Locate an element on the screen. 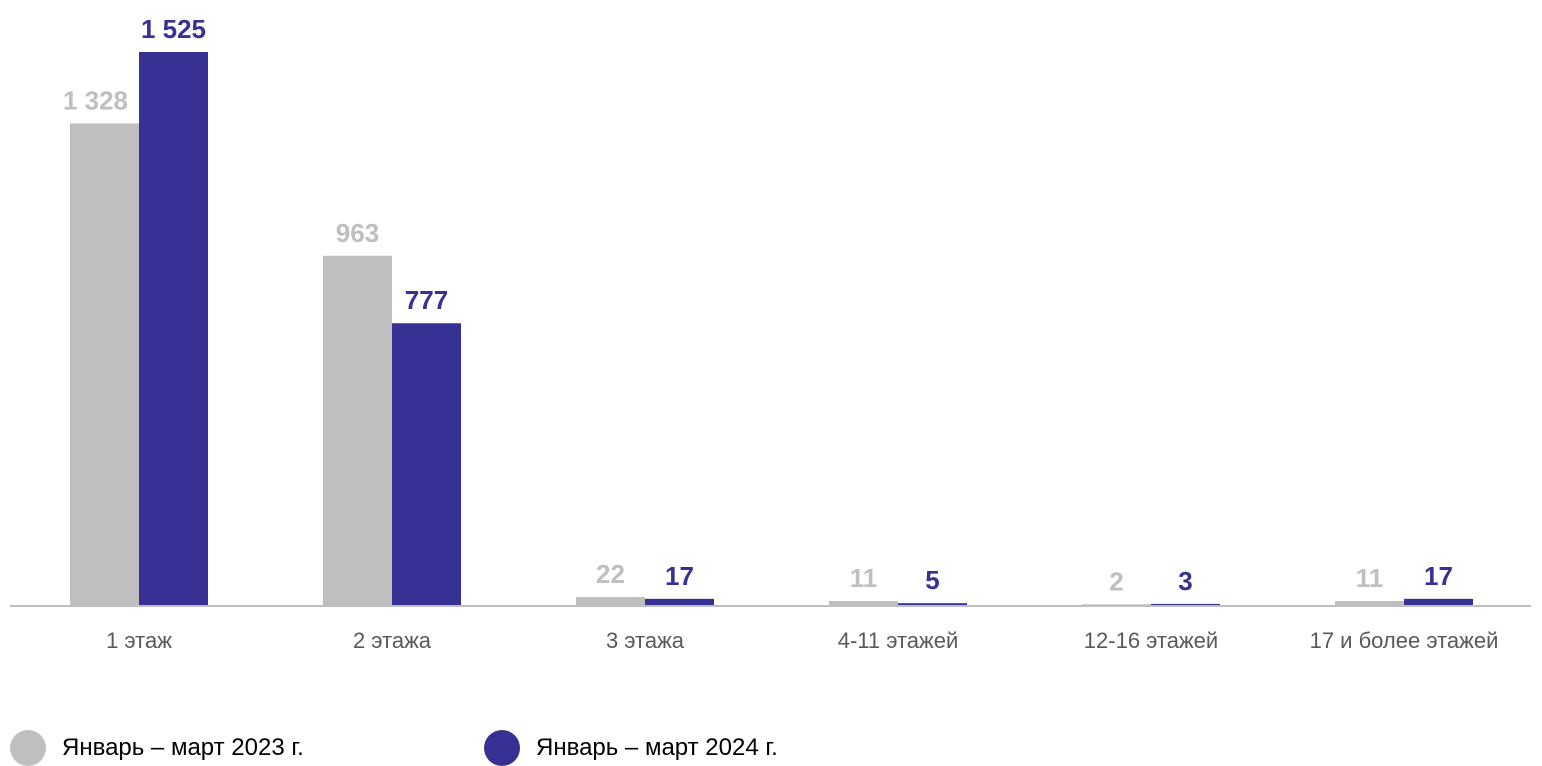 This screenshot has width=1542, height=766. value-label-2023-5: 11 is located at coordinates (1370, 578).